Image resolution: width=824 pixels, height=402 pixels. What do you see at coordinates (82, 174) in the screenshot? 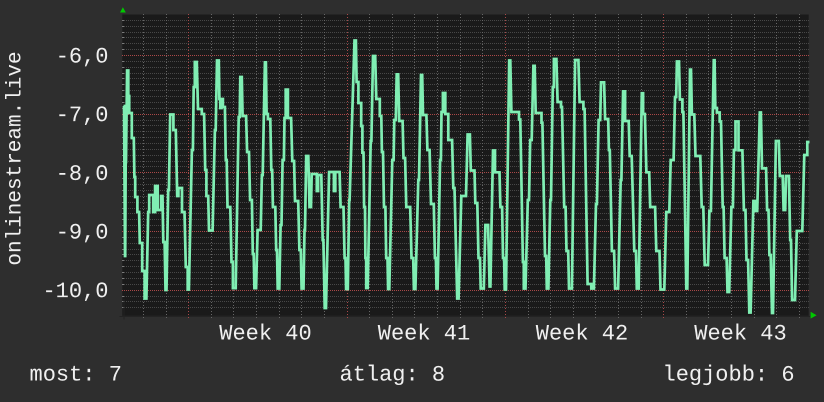
I see `svg-text: -8,0` at bounding box center [82, 174].